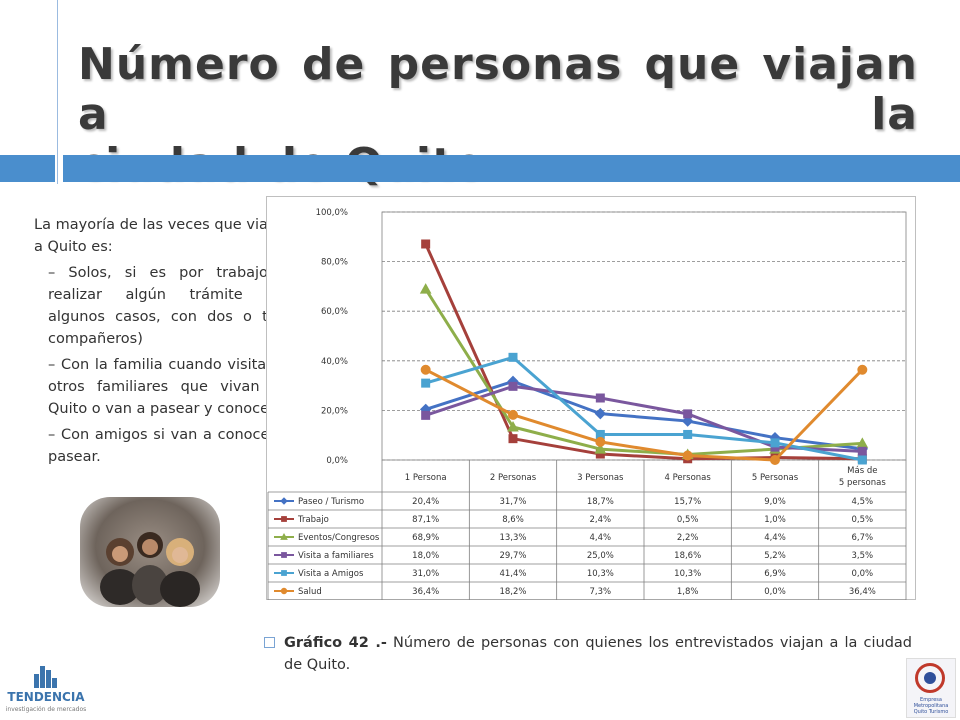  What do you see at coordinates (512, 502) in the screenshot?
I see `data-table-value: 31,7%` at bounding box center [512, 502].